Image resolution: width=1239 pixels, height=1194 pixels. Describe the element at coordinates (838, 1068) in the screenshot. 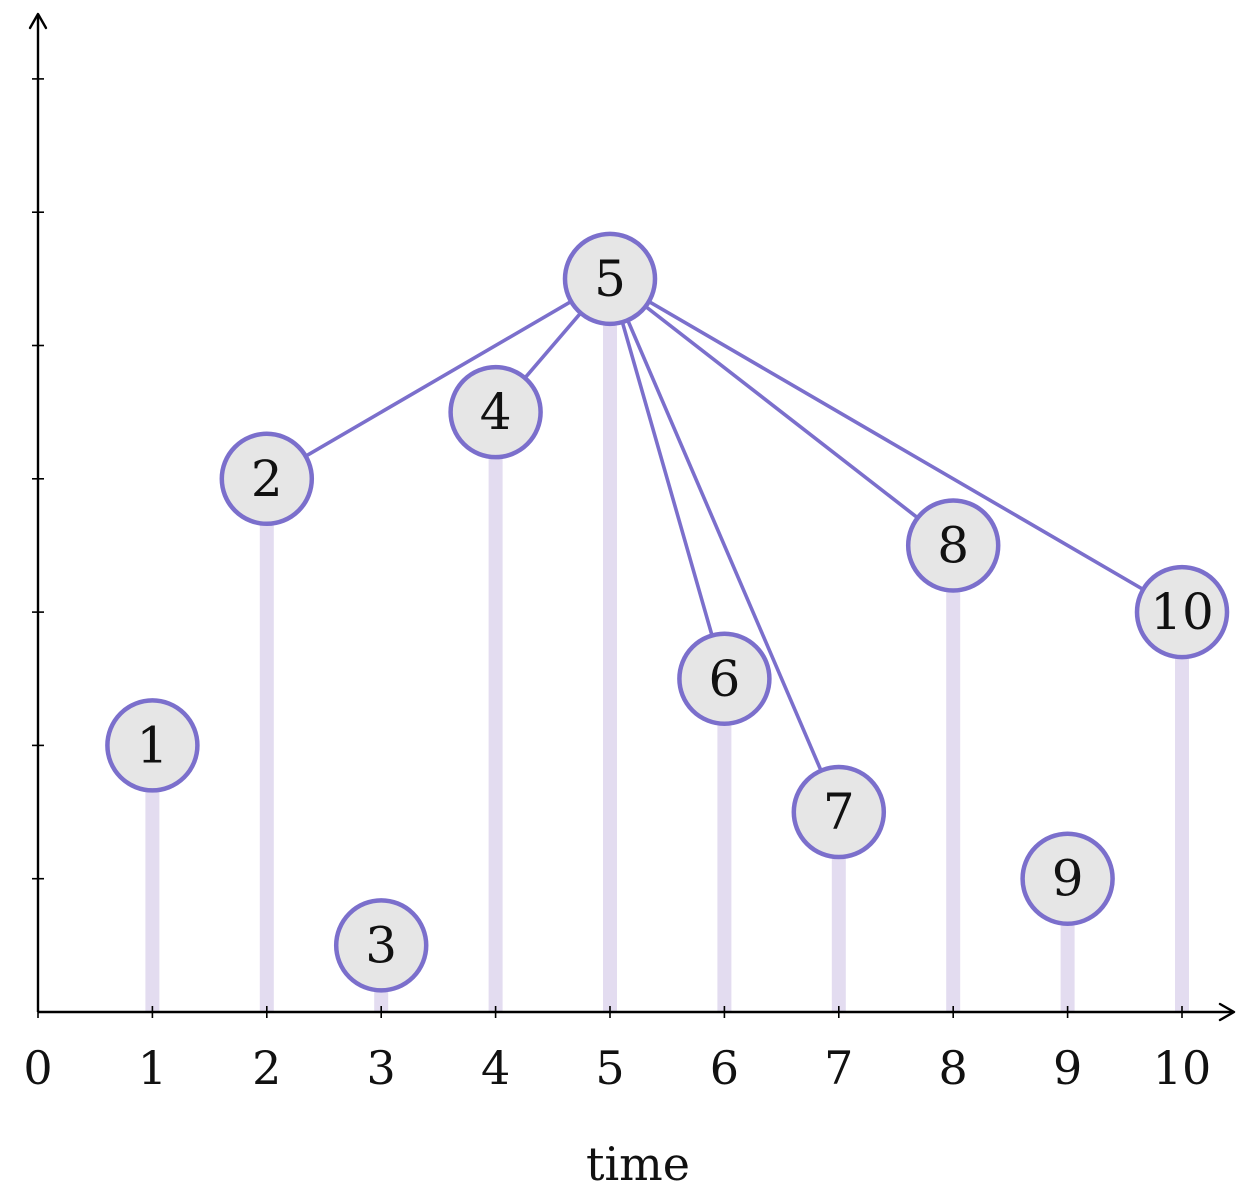

I see `x-tick-label: 7` at that location.